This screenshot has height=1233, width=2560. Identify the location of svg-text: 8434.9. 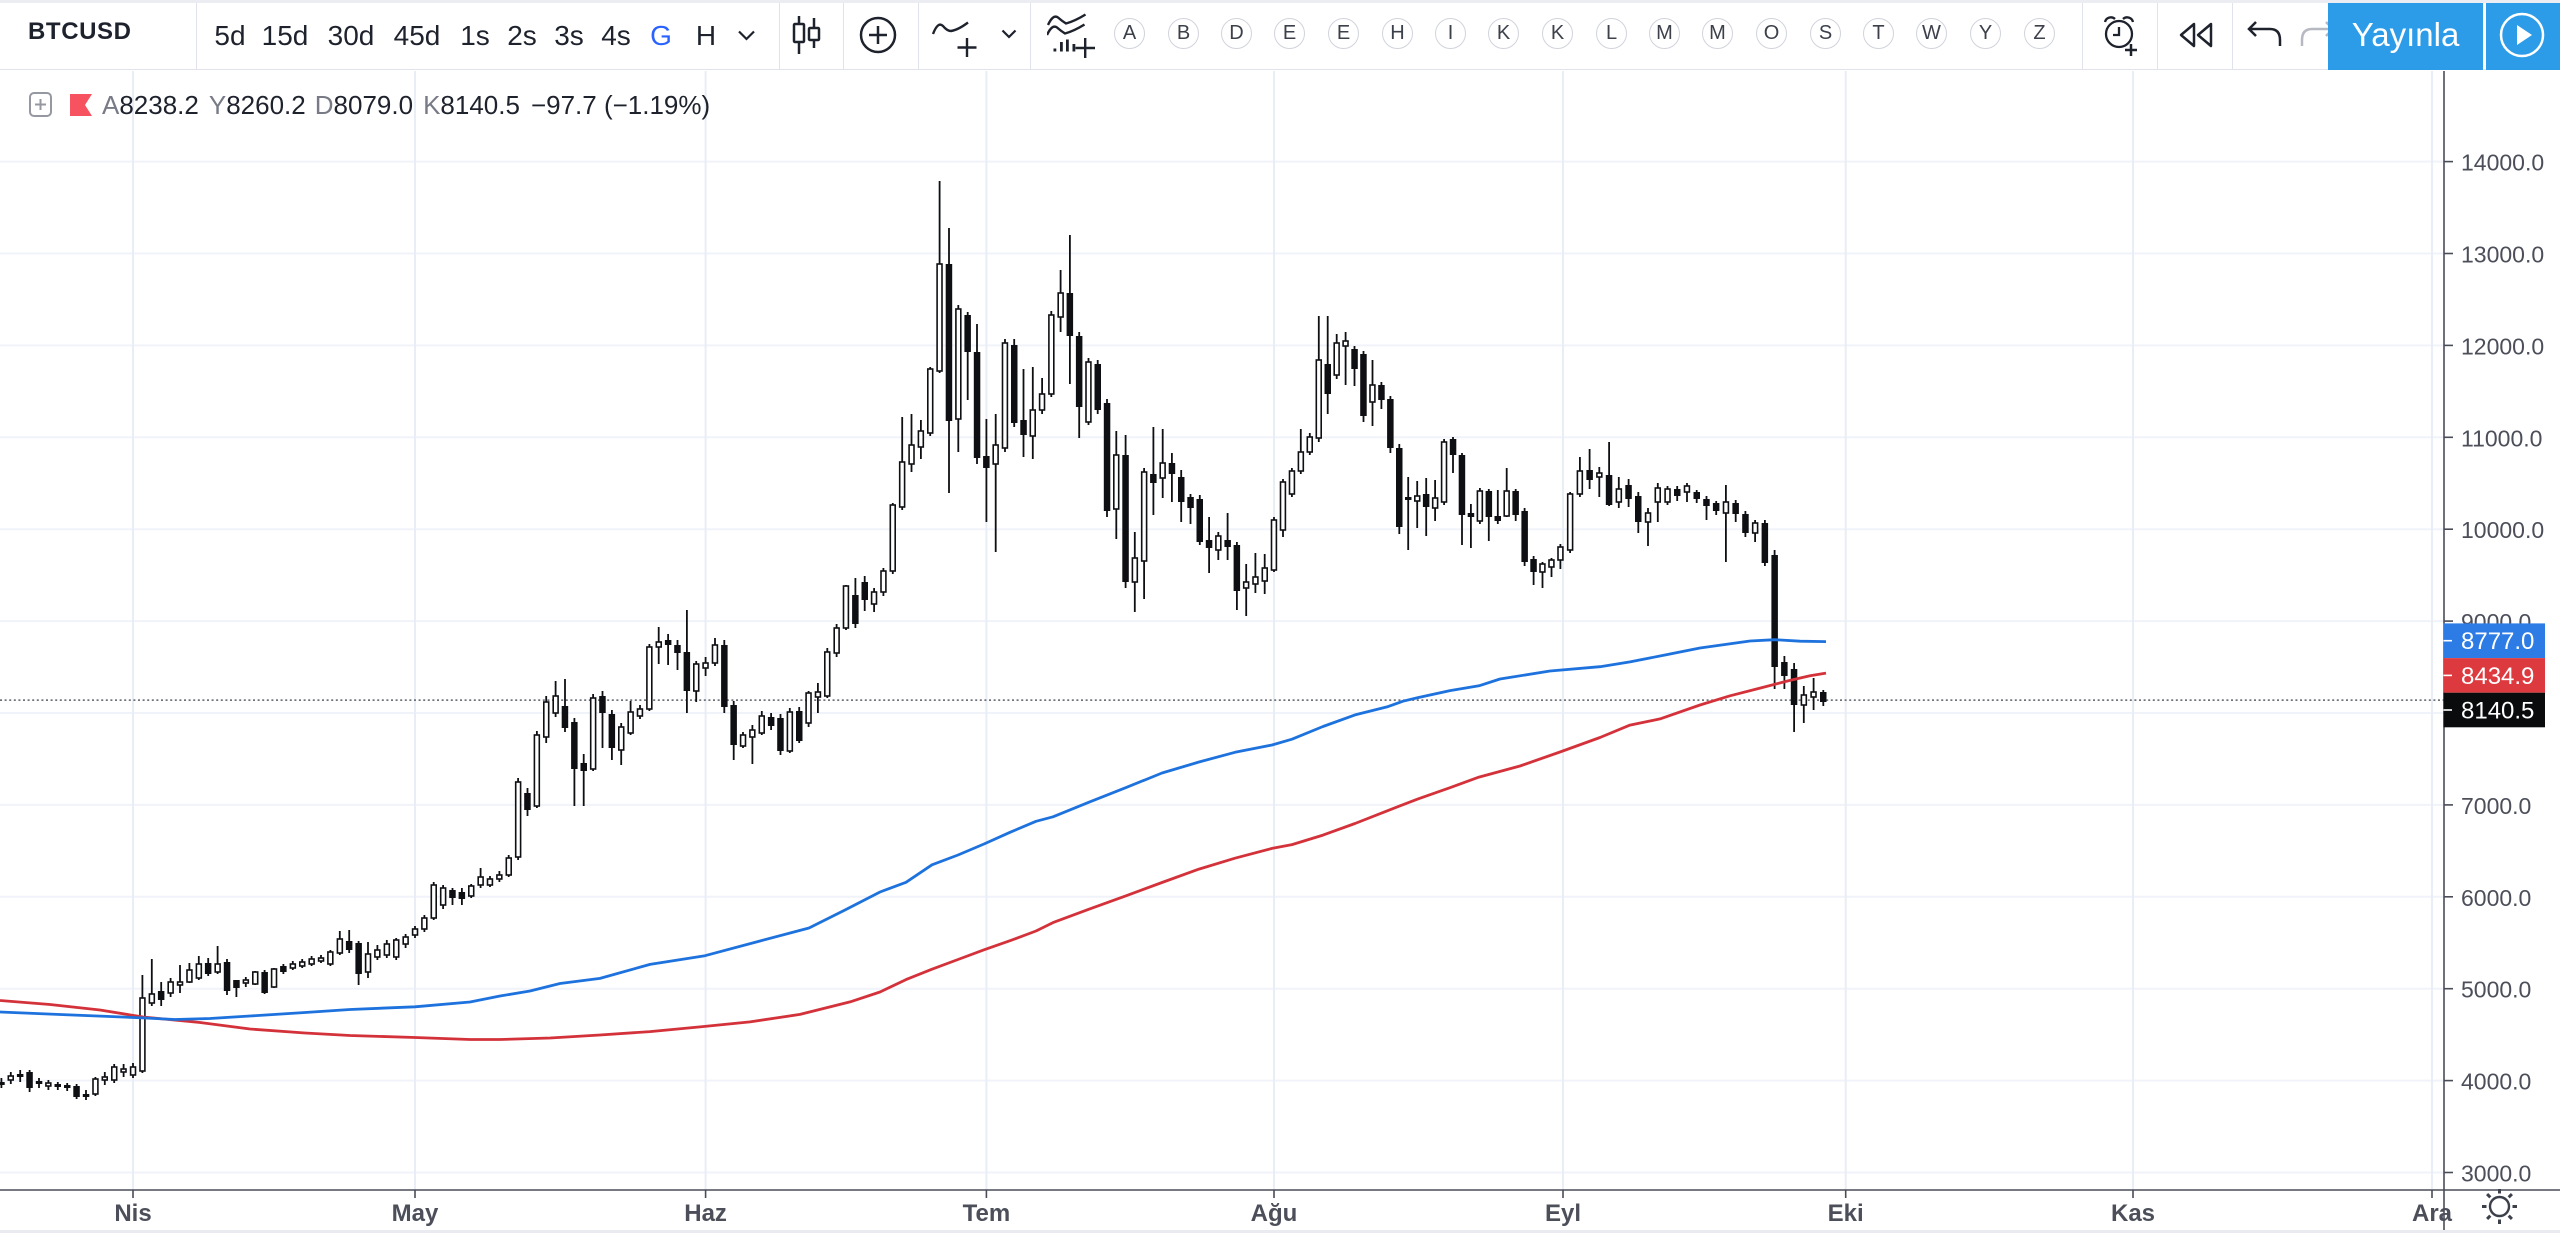
(2497, 676).